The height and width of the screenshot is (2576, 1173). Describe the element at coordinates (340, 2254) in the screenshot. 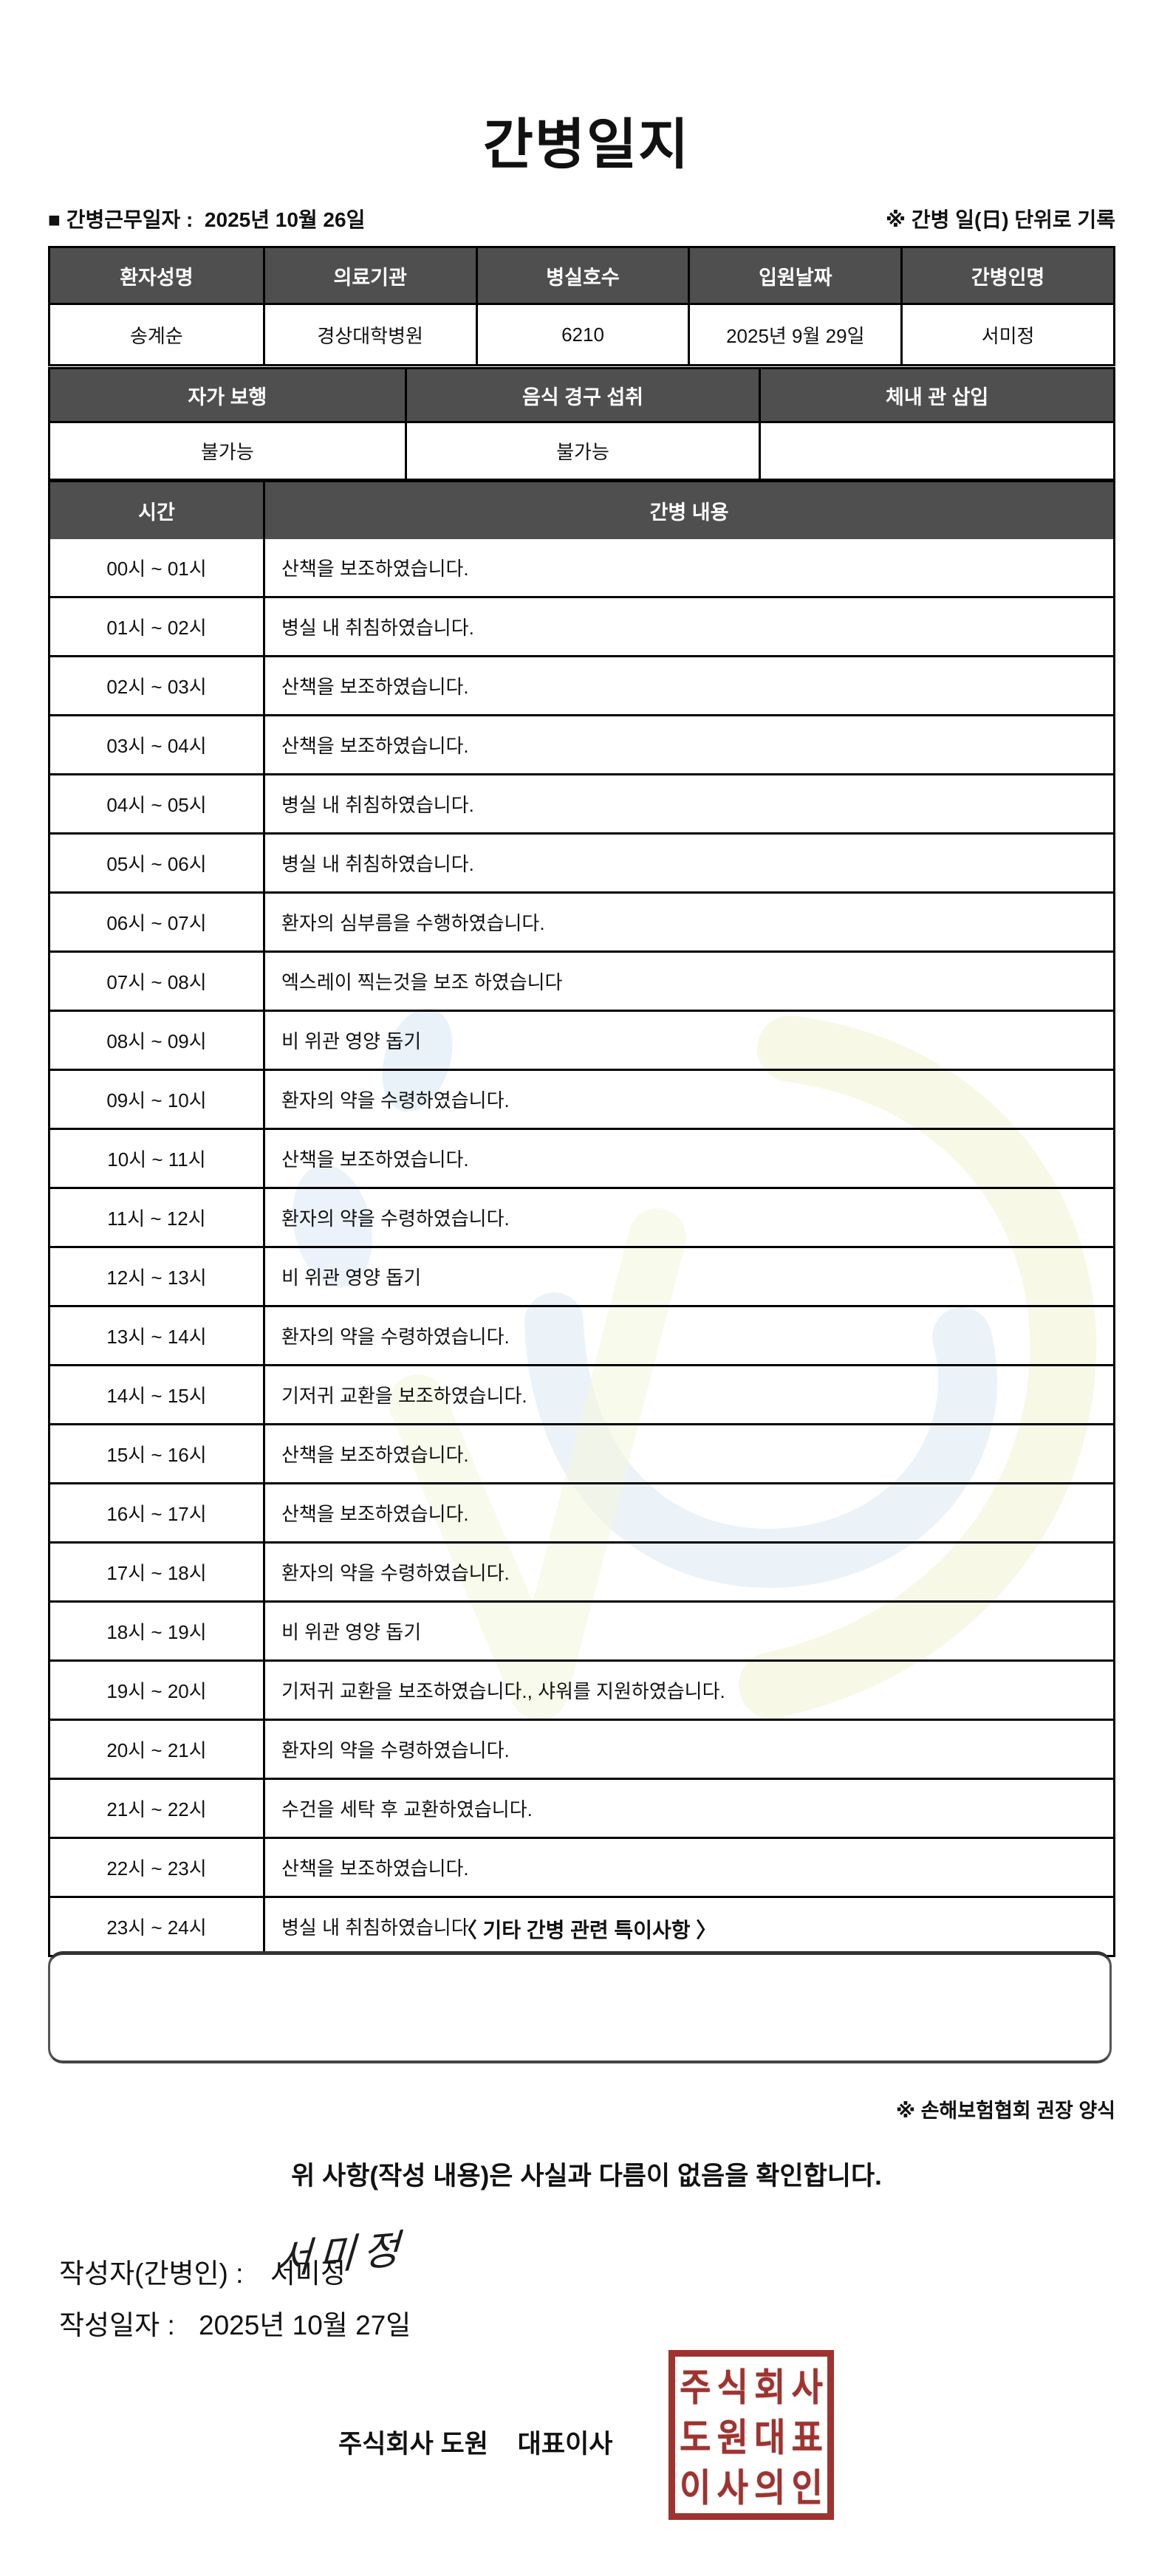

I see `handwritten-signature: 서미정` at that location.